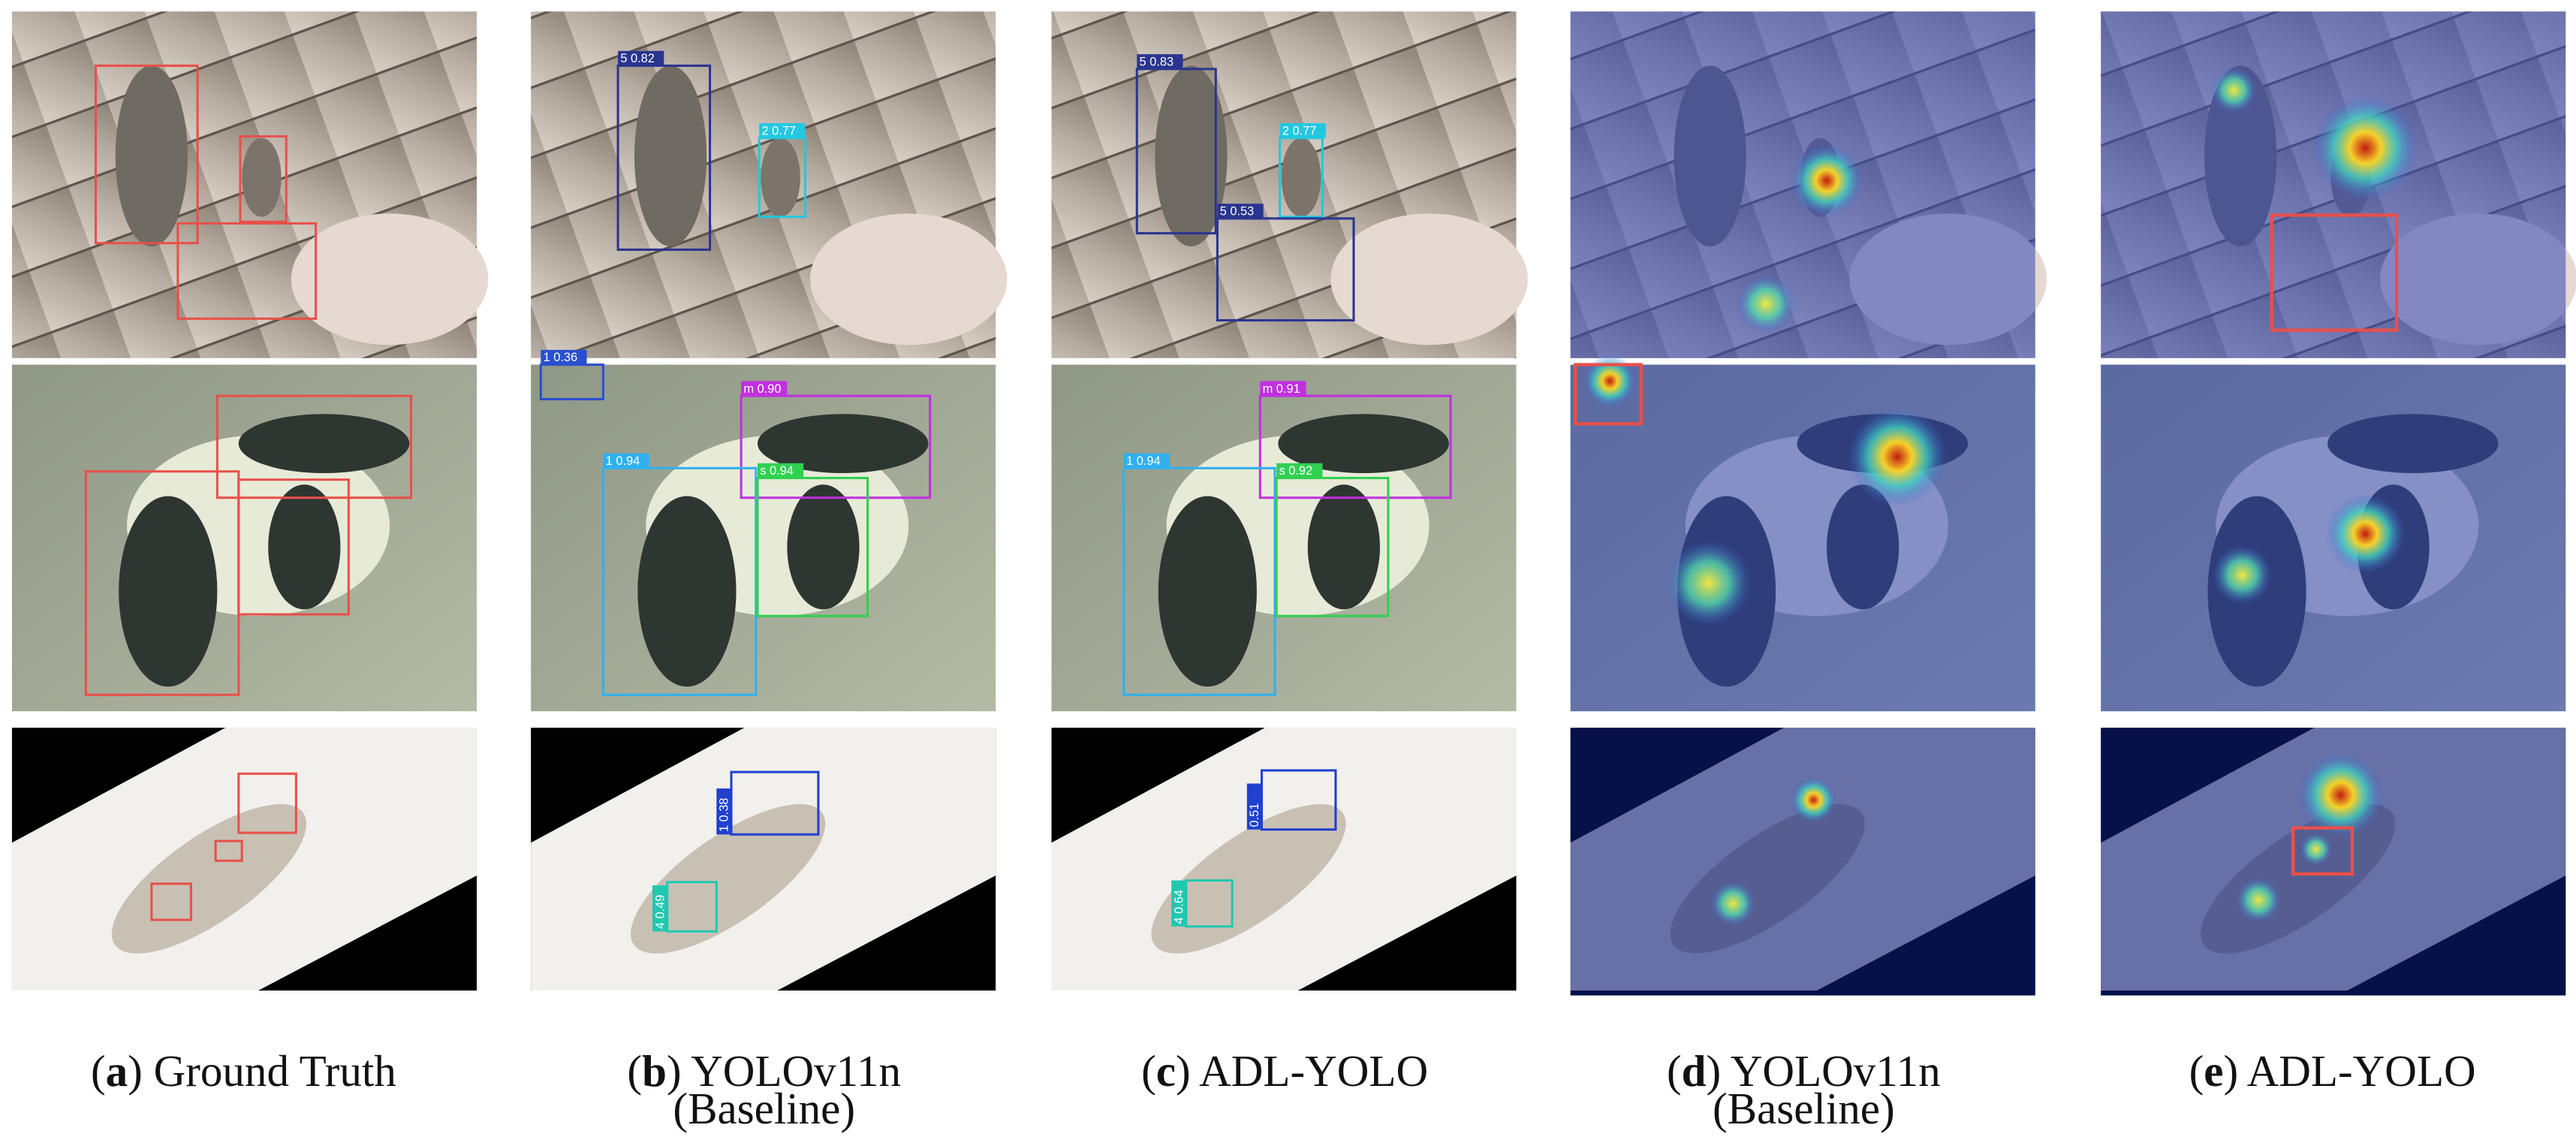  I want to click on detection-label: 5 0.82, so click(641, 58).